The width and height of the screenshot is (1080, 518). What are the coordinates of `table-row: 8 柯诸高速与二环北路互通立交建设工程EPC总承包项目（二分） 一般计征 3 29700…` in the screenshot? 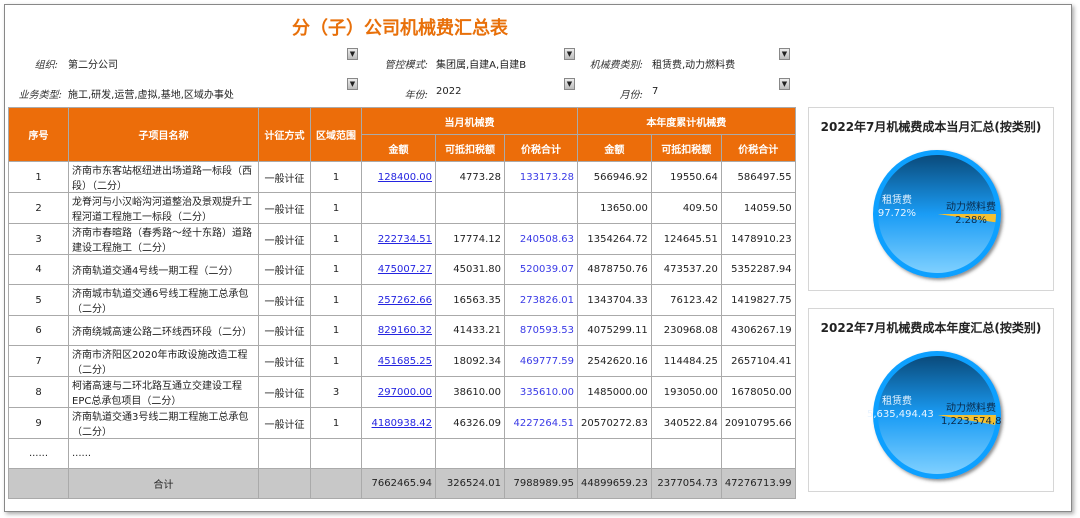 It's located at (402, 392).